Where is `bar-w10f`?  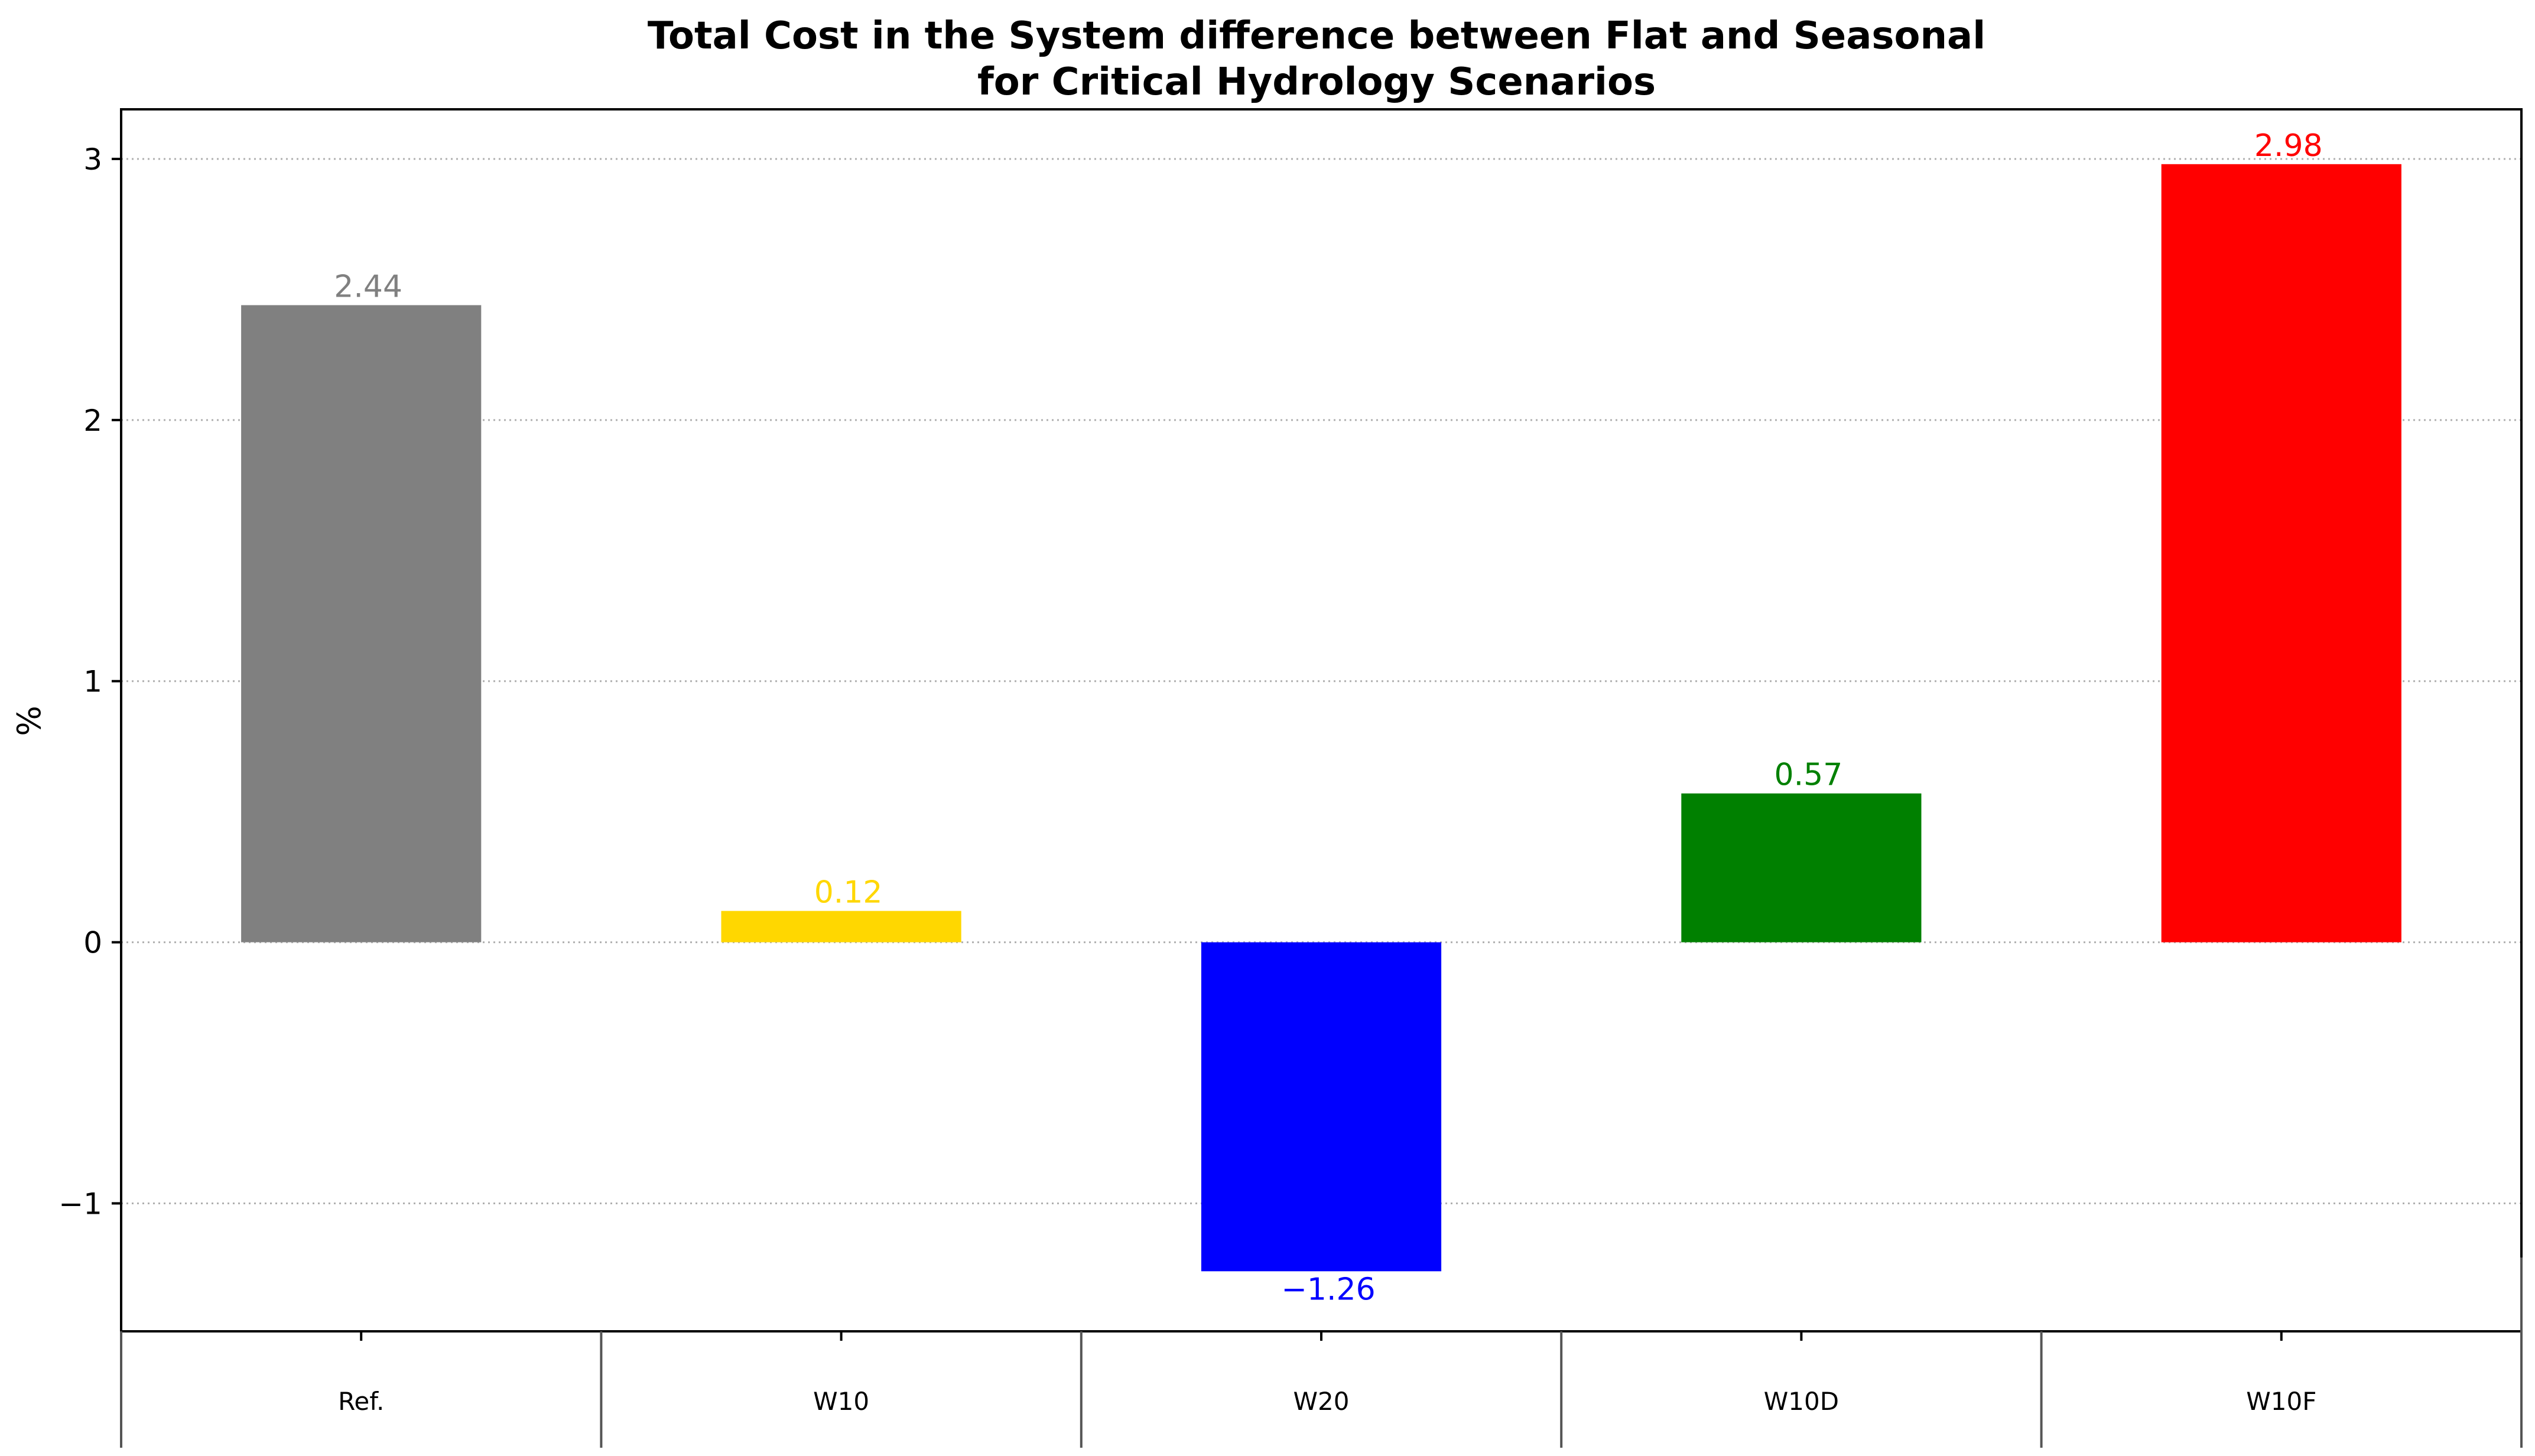
bar-w10f is located at coordinates (2281, 553).